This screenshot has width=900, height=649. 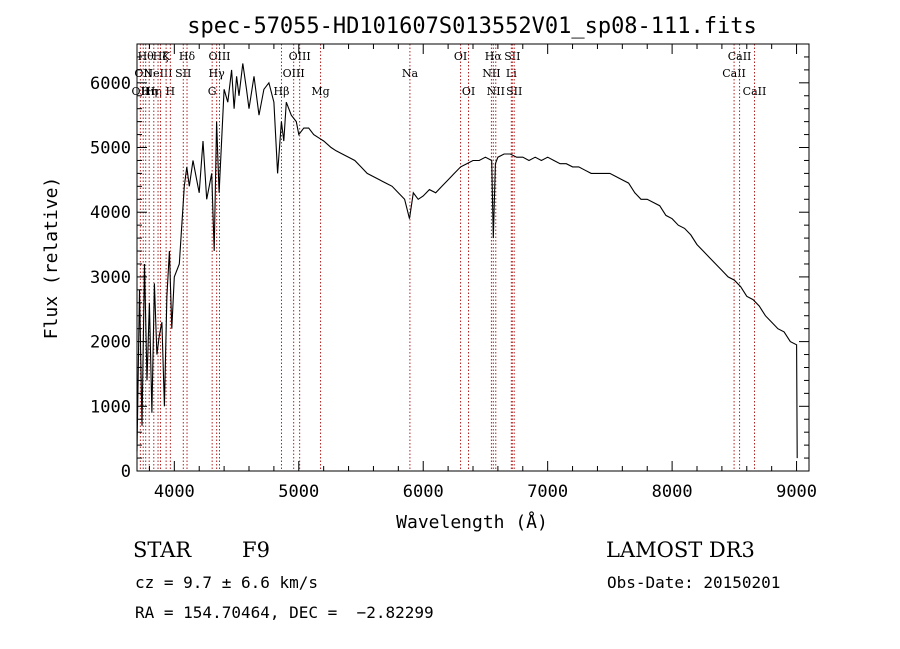 I want to click on object-type: STAR, so click(x=162, y=550).